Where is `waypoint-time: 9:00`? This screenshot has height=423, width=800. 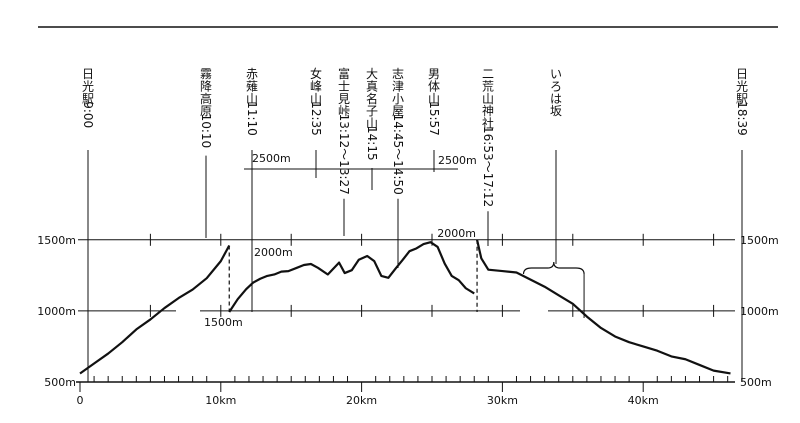
waypoint-time: 9:00 is located at coordinates (88, 114).